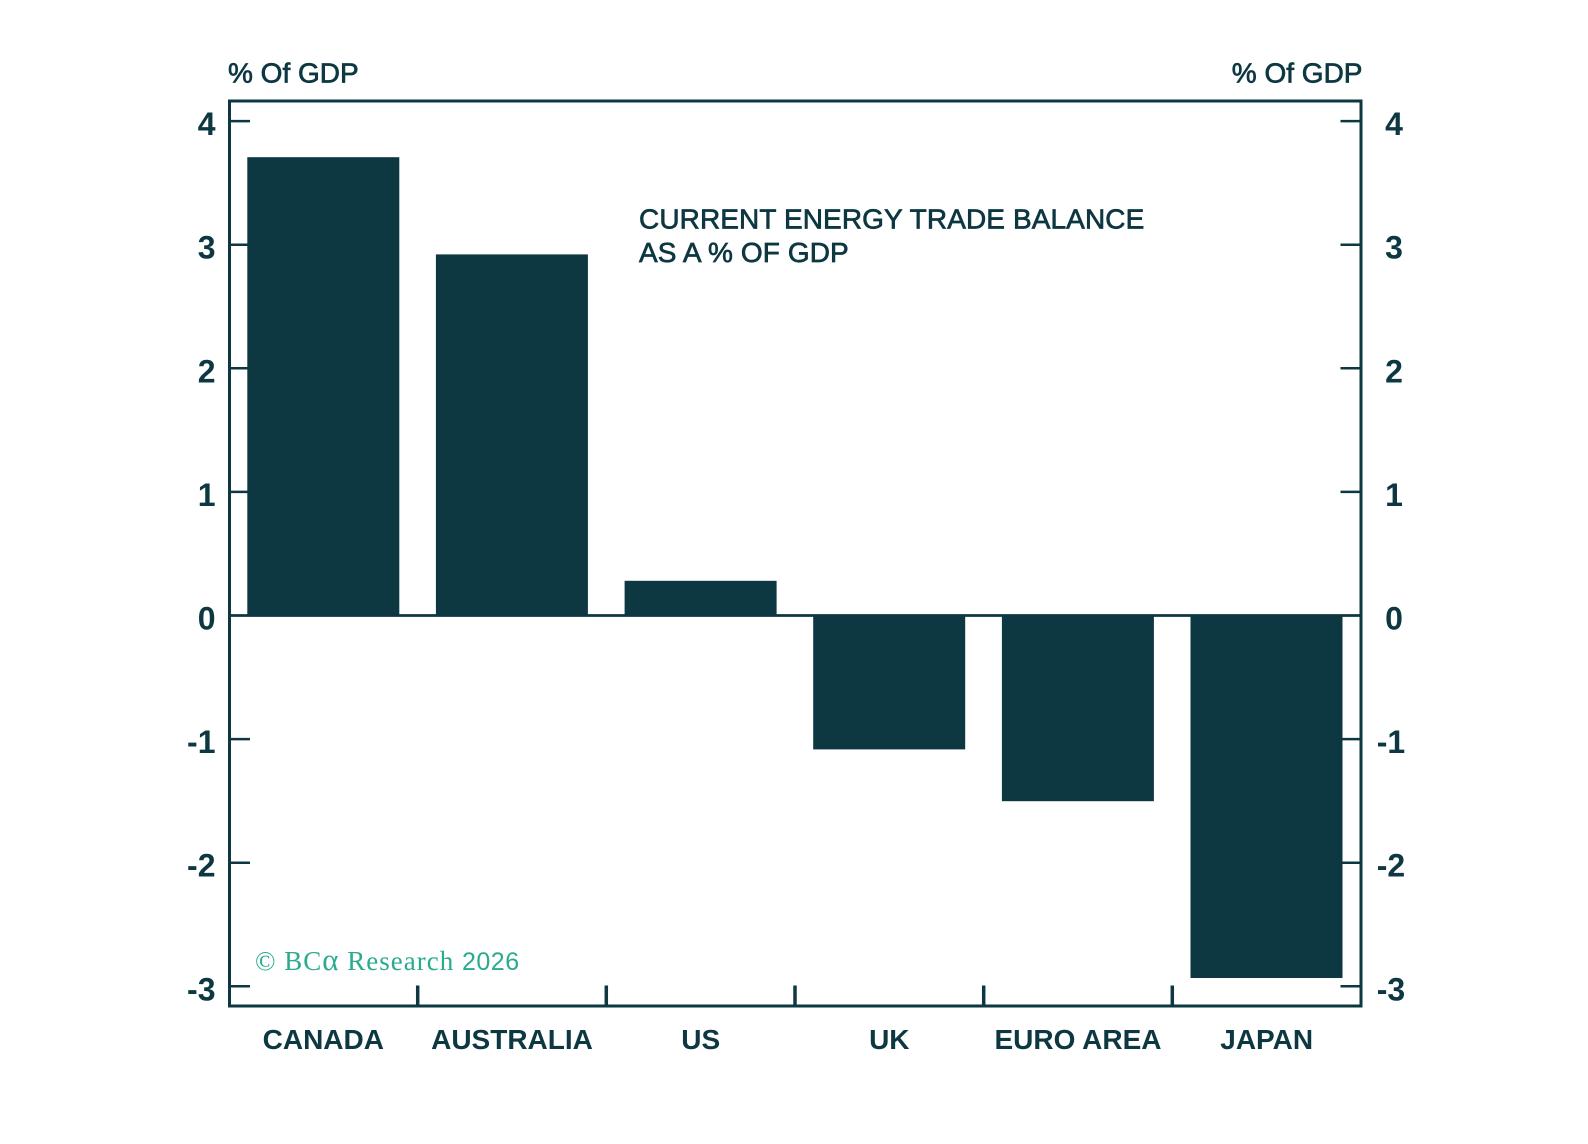  What do you see at coordinates (1078, 1039) in the screenshot?
I see `svg-text: EURO AREA` at bounding box center [1078, 1039].